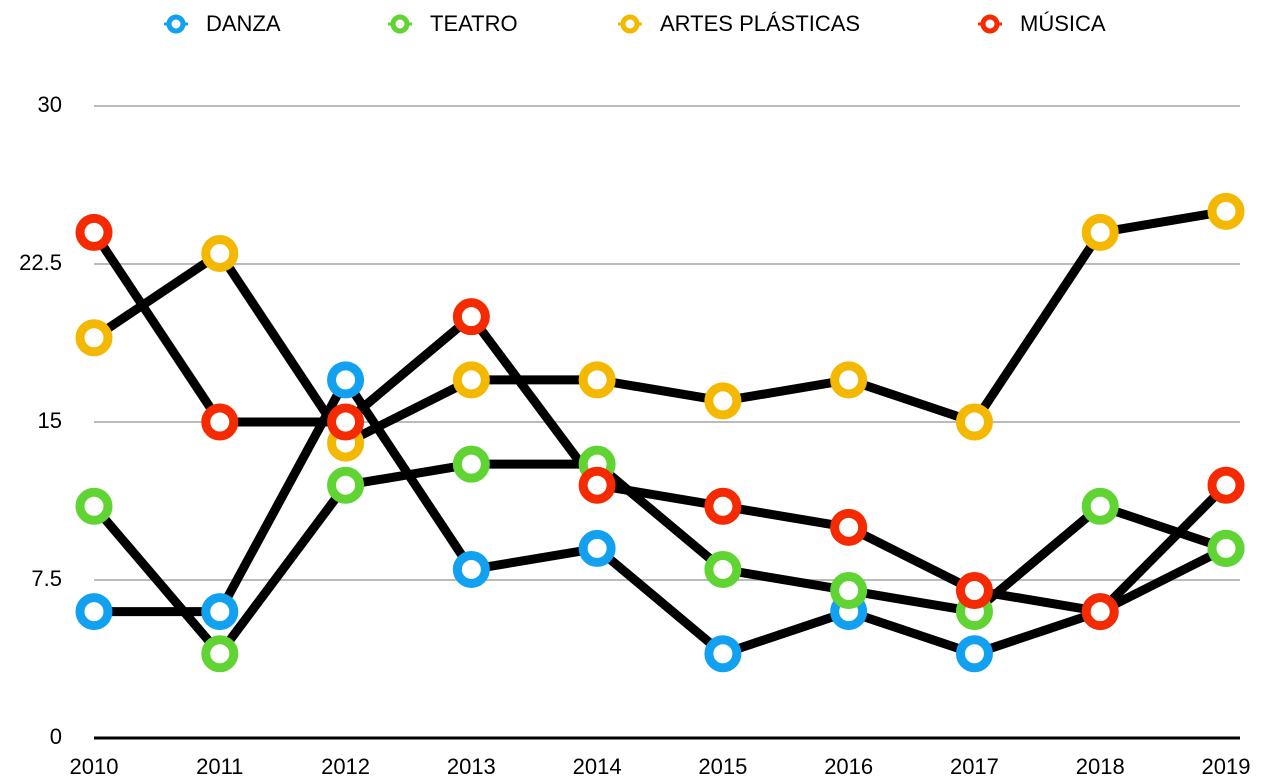  I want to click on x-tick-label: 2016, so click(848, 766).